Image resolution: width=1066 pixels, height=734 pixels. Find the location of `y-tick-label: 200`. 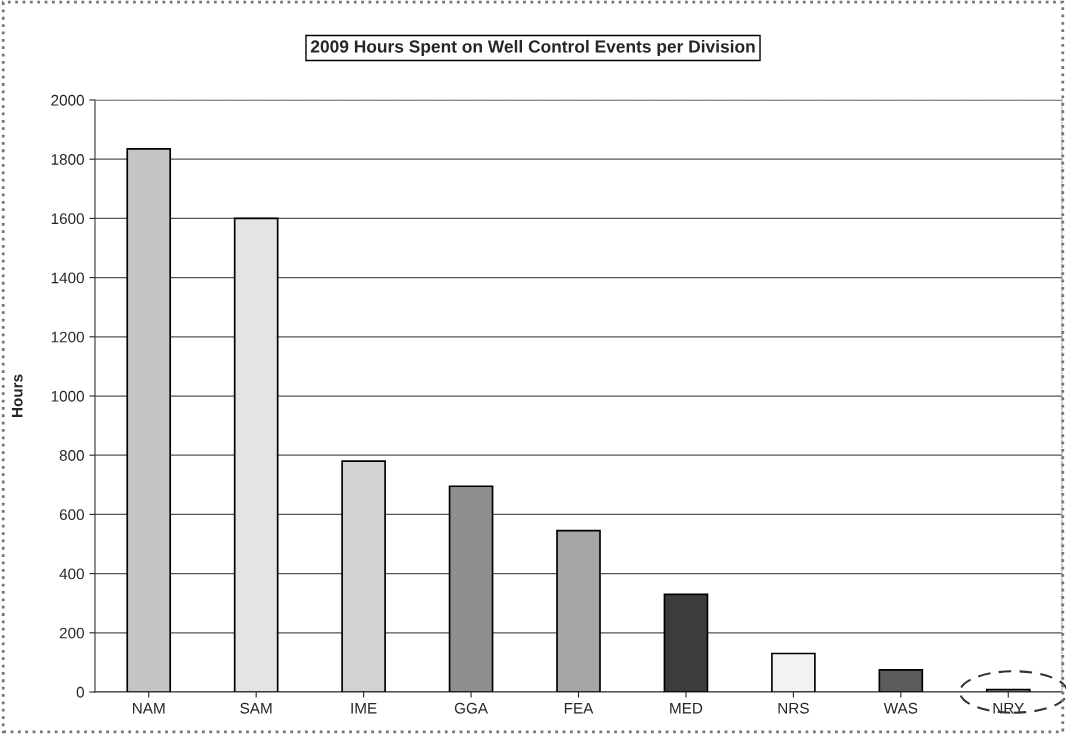

y-tick-label: 200 is located at coordinates (71, 633).